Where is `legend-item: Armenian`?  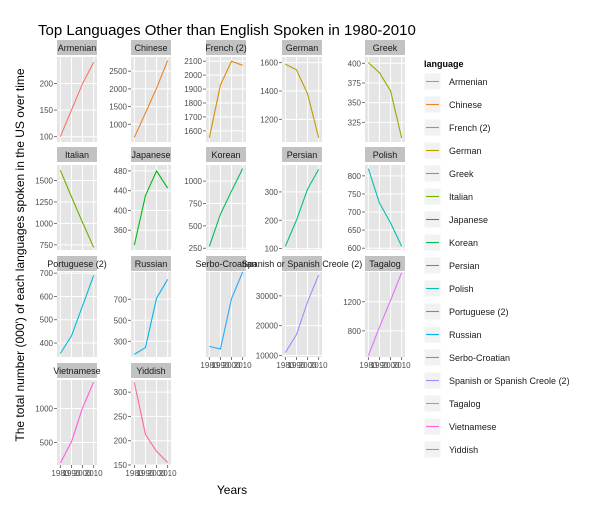 legend-item: Armenian is located at coordinates (455, 81).